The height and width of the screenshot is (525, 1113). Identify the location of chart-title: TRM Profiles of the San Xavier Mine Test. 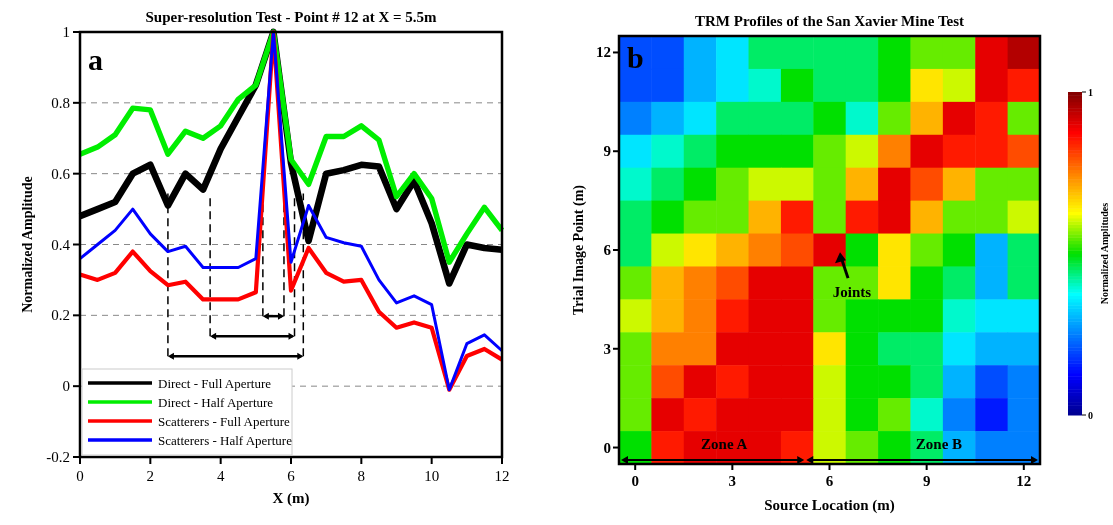
(829, 21).